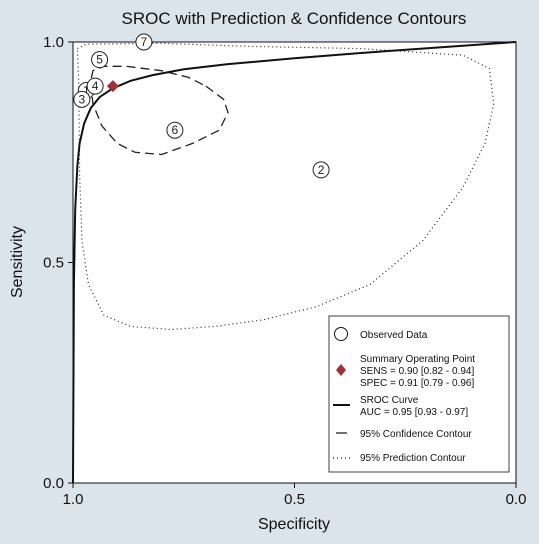 The height and width of the screenshot is (544, 539). I want to click on x-tick-label: 1.0, so click(73, 499).